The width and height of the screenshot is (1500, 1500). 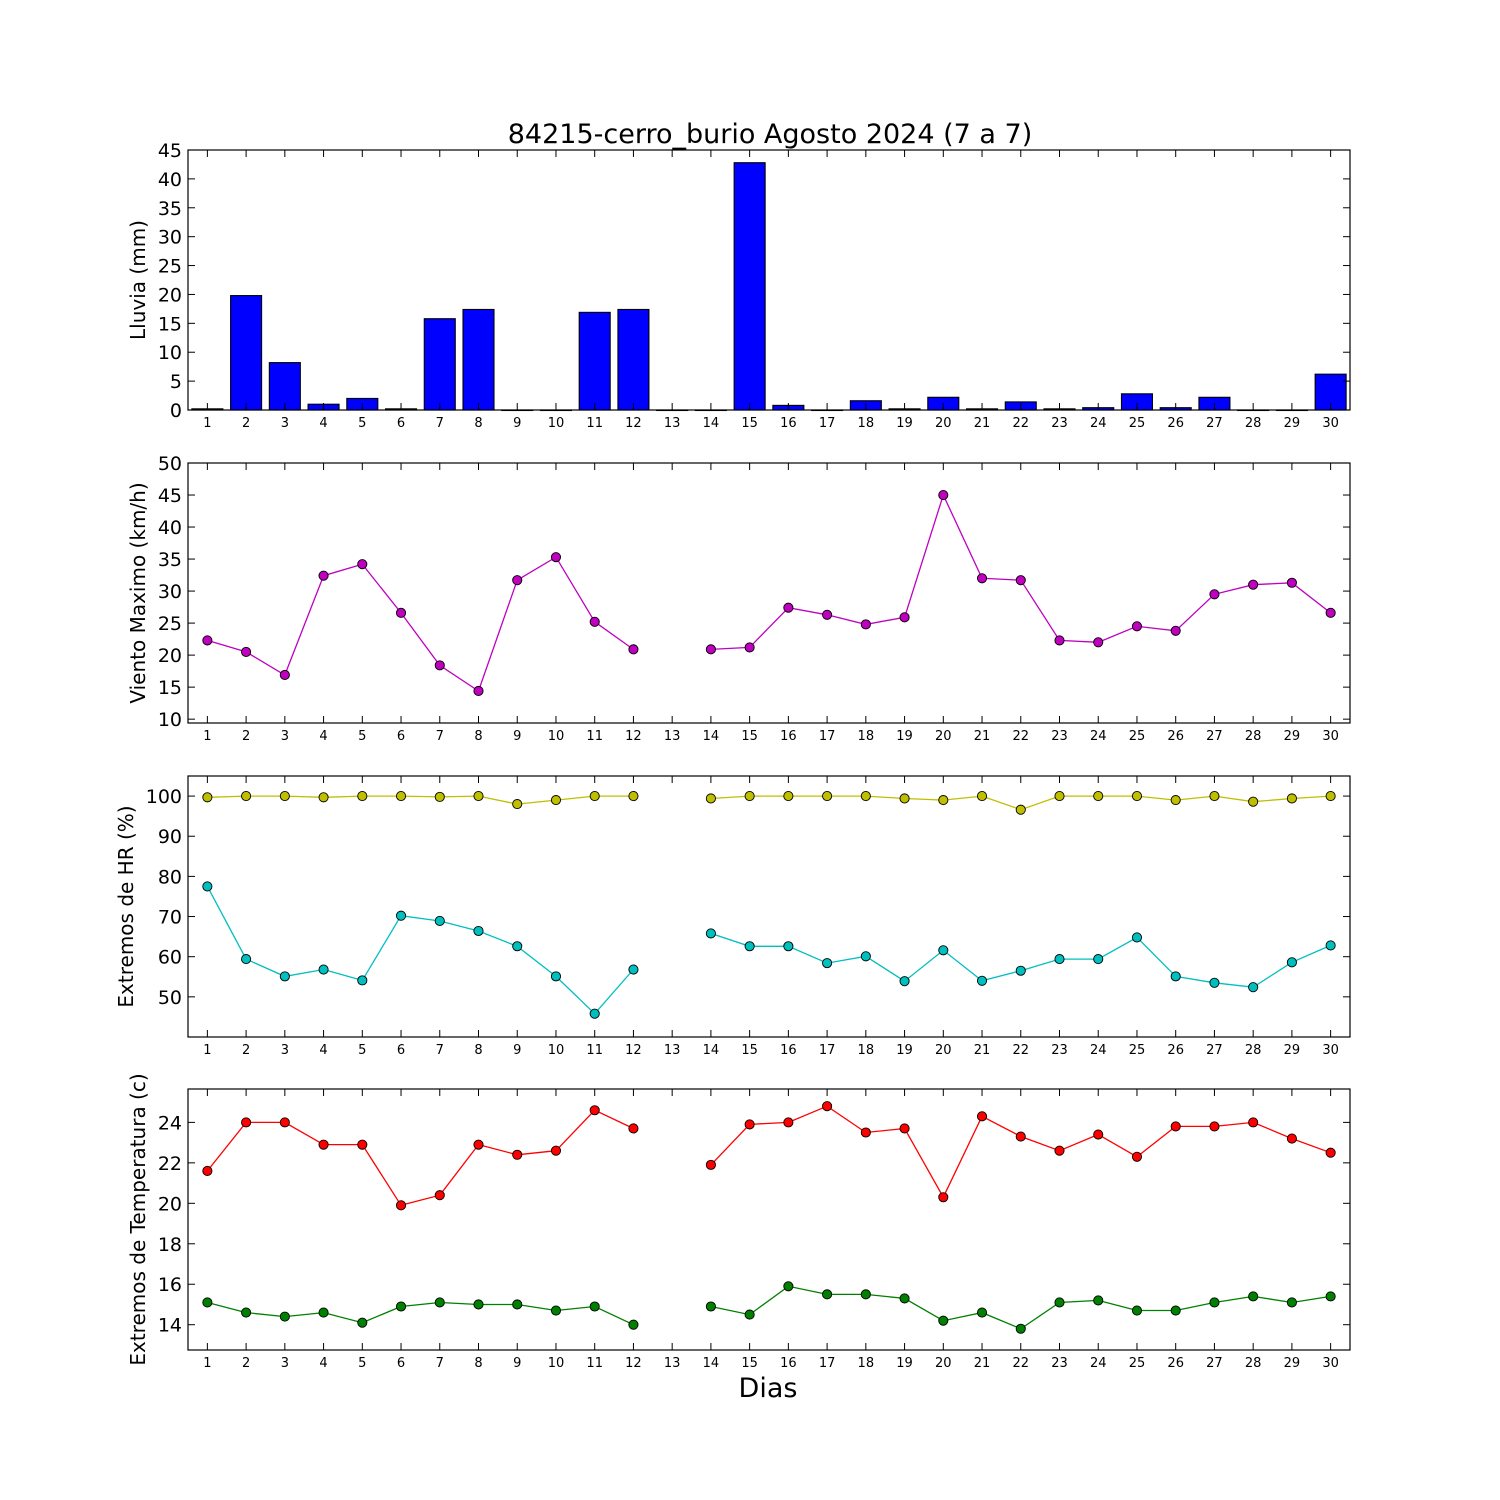 I want to click on x-tick-label: 18, so click(x=866, y=736).